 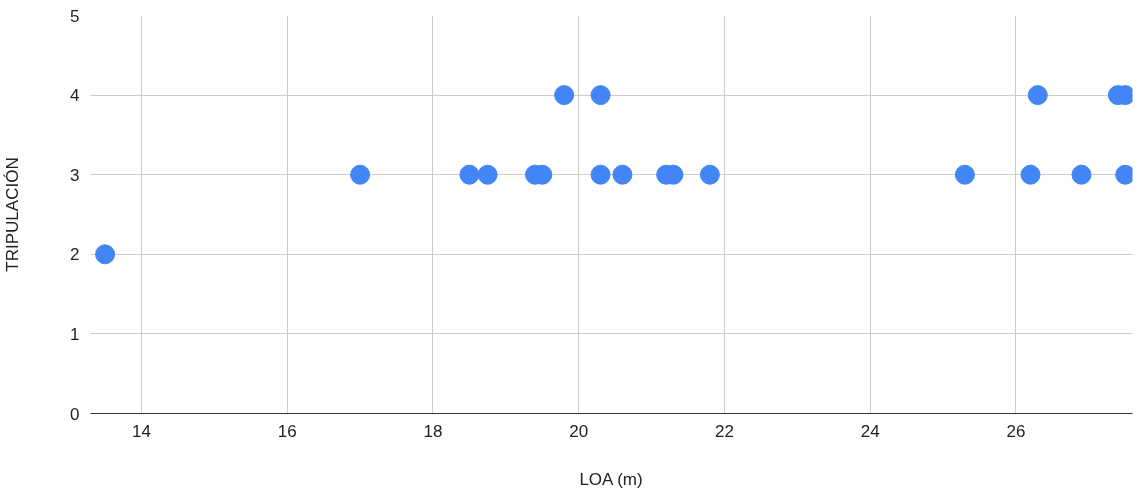 I want to click on x-tick-label: 22, so click(x=724, y=431).